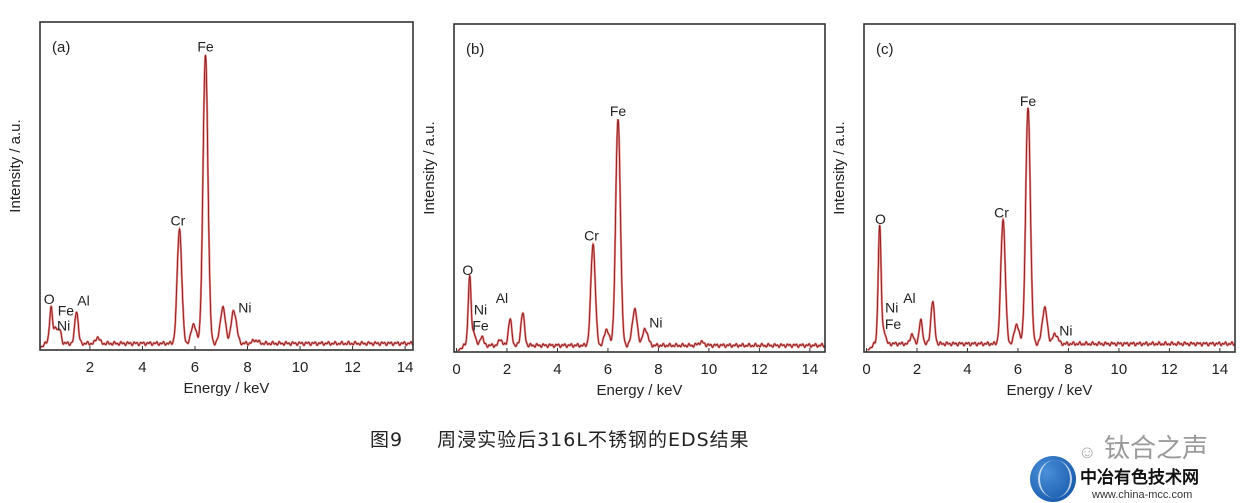  I want to click on watermark-logo: ☺ 钛合之声 中冶有色技术网 www.china-mcc.com, so click(1142, 468).